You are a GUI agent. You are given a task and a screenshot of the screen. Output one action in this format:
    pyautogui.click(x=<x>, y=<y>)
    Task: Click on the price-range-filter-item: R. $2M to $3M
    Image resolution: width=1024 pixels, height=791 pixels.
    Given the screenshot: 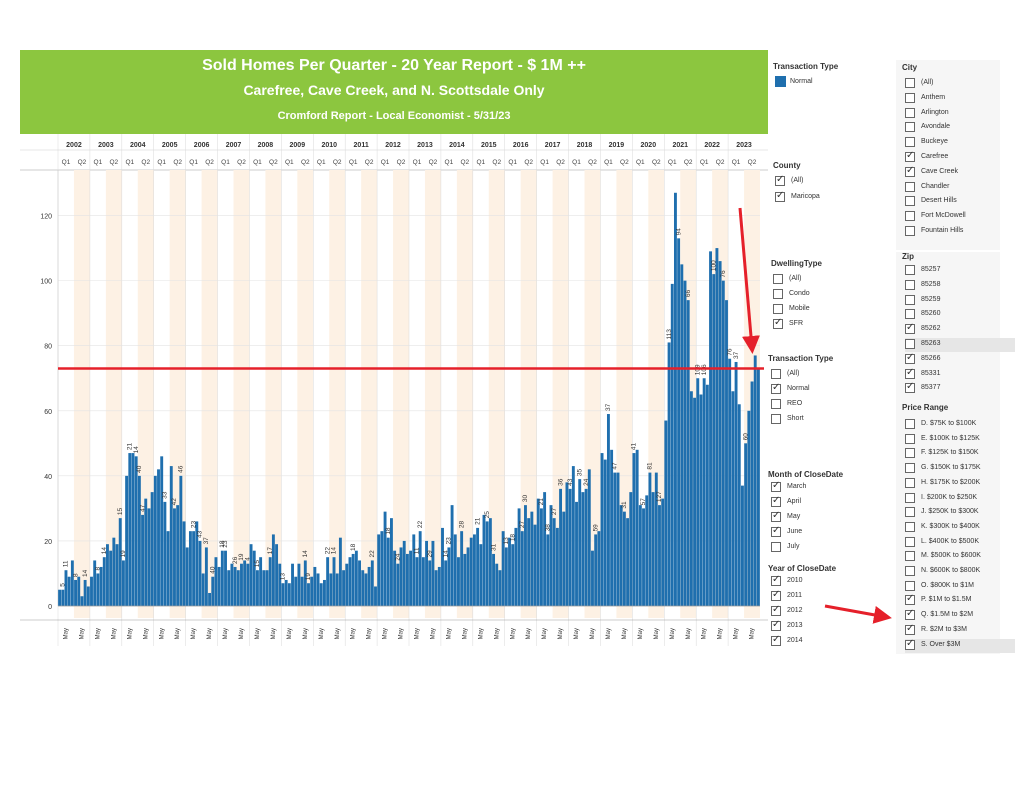 What is the action you would take?
    pyautogui.click(x=960, y=630)
    